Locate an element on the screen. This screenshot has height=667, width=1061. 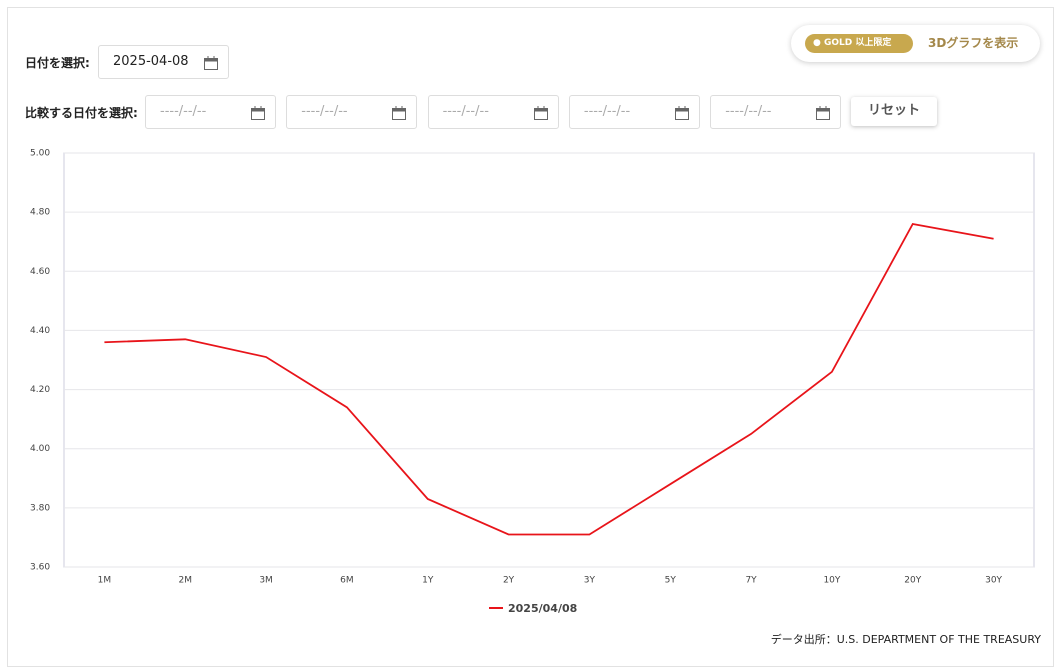
x-tick-label: 3M is located at coordinates (266, 581).